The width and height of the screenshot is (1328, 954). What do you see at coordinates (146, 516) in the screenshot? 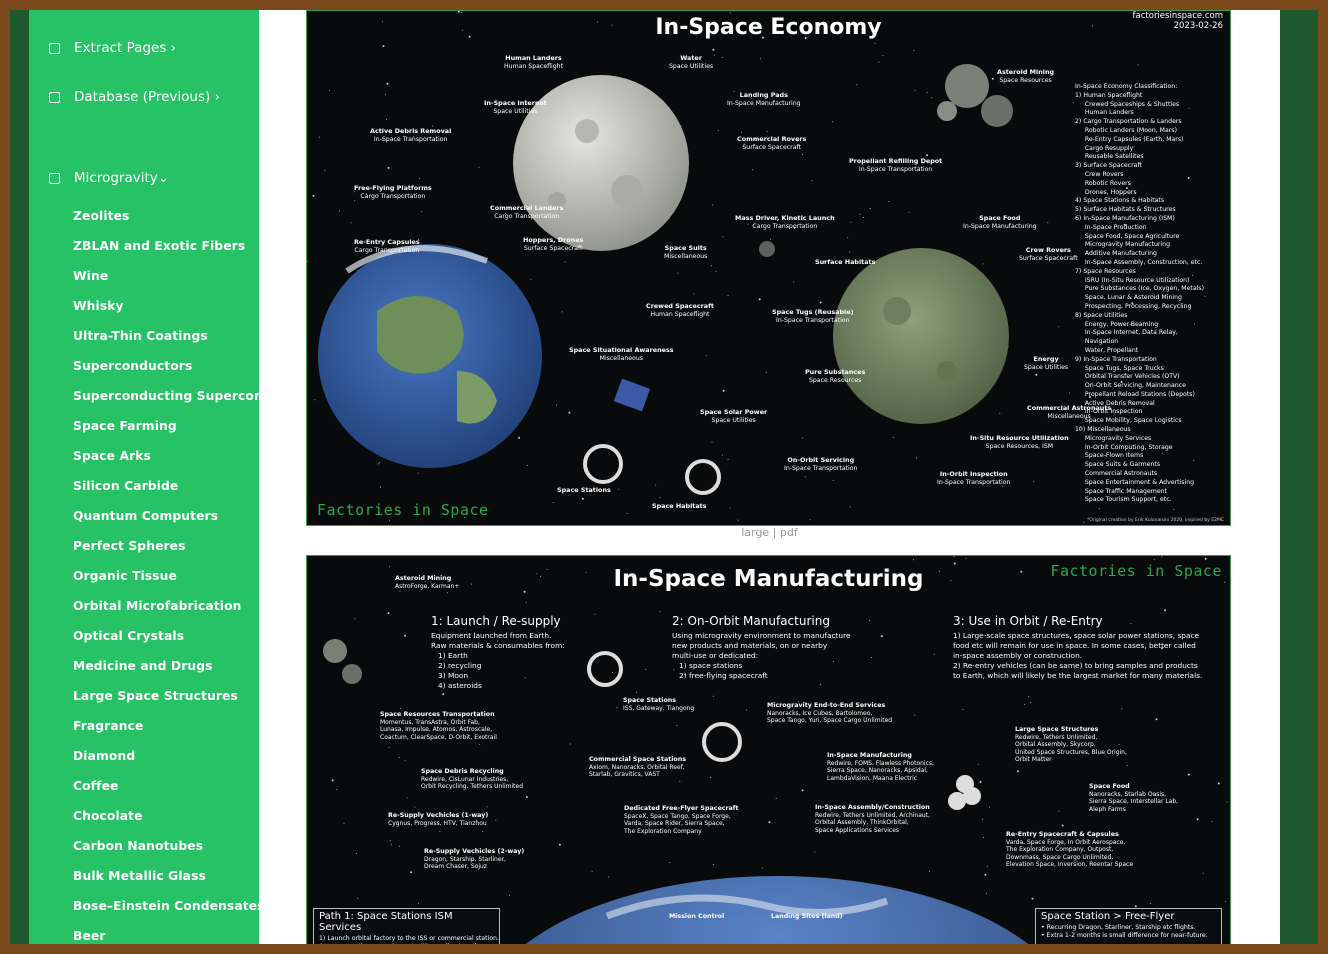
I see `sidebar-subitem: Quantum Computers` at bounding box center [146, 516].